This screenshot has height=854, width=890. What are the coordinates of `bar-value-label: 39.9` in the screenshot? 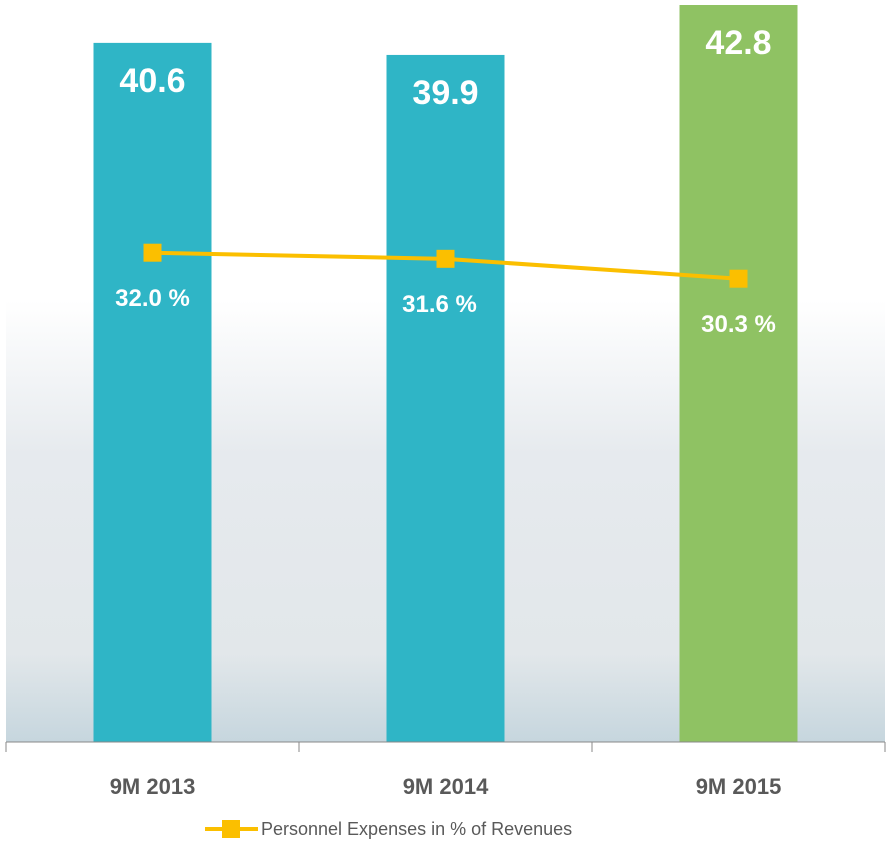 It's located at (445, 93).